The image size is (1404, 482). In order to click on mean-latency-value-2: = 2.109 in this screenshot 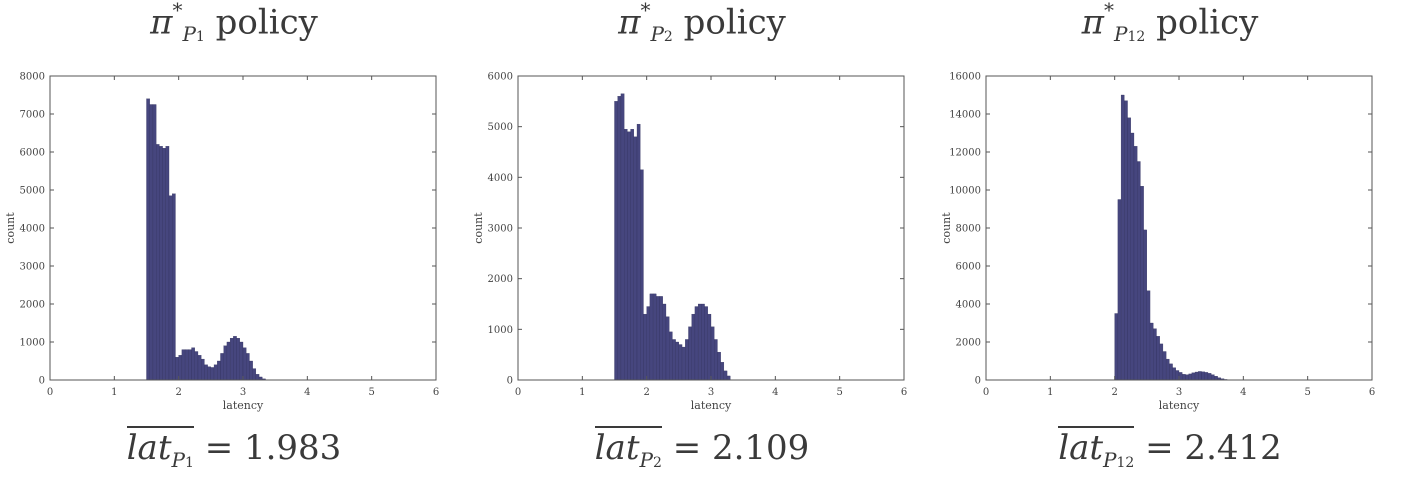, I will do `click(741, 448)`.